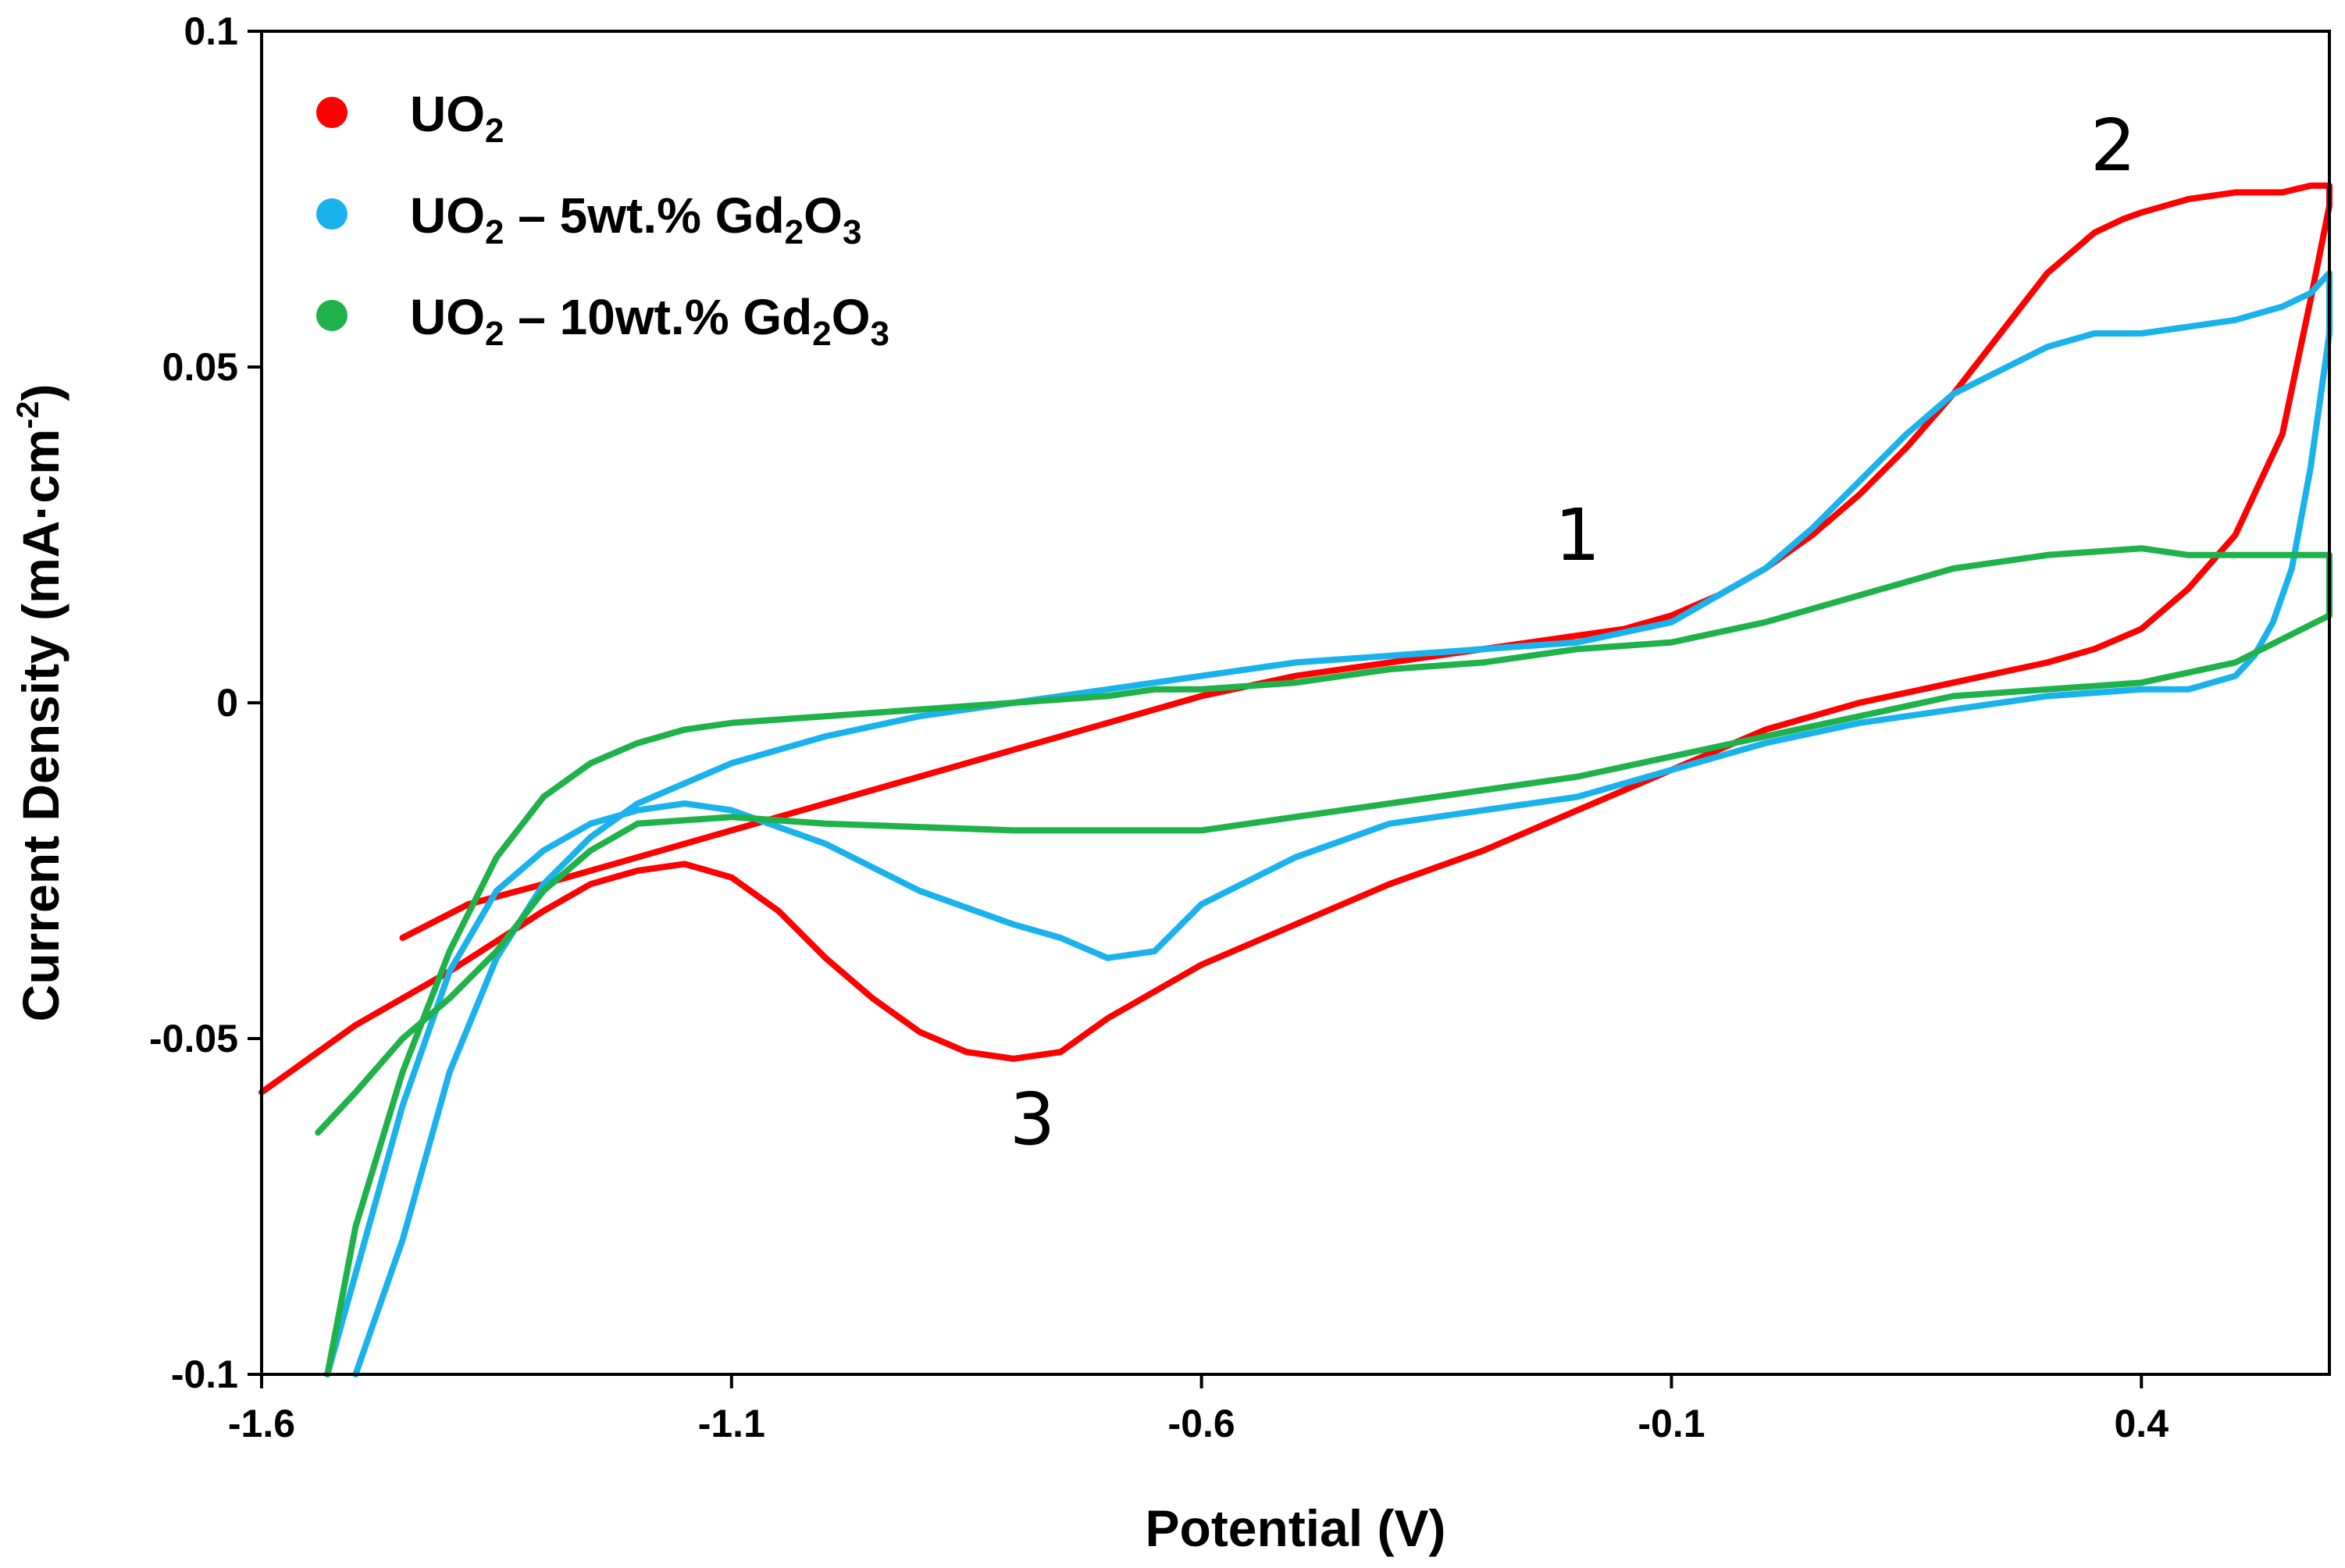 This screenshot has height=1568, width=2345. What do you see at coordinates (193, 1038) in the screenshot?
I see `y-tick-label: -0.05` at bounding box center [193, 1038].